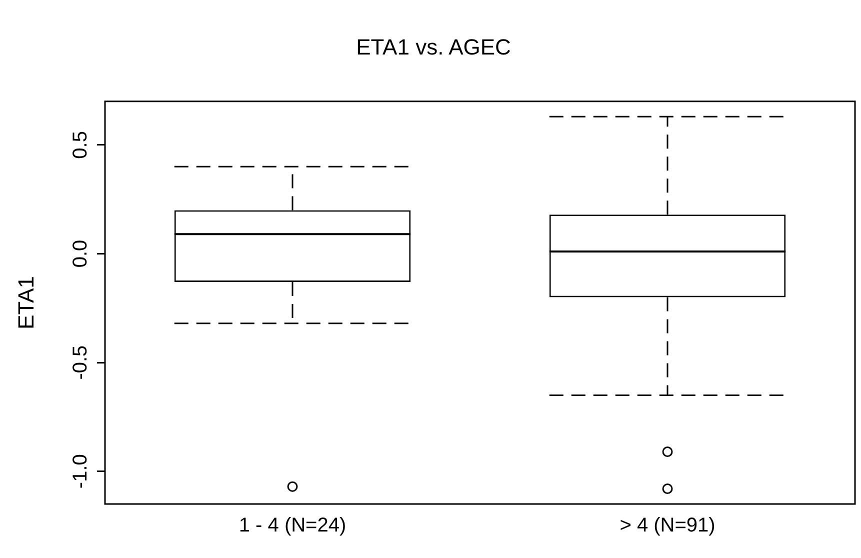 Image resolution: width=861 pixels, height=558 pixels. What do you see at coordinates (81, 254) in the screenshot?
I see `y-tick-label: 0.0` at bounding box center [81, 254].